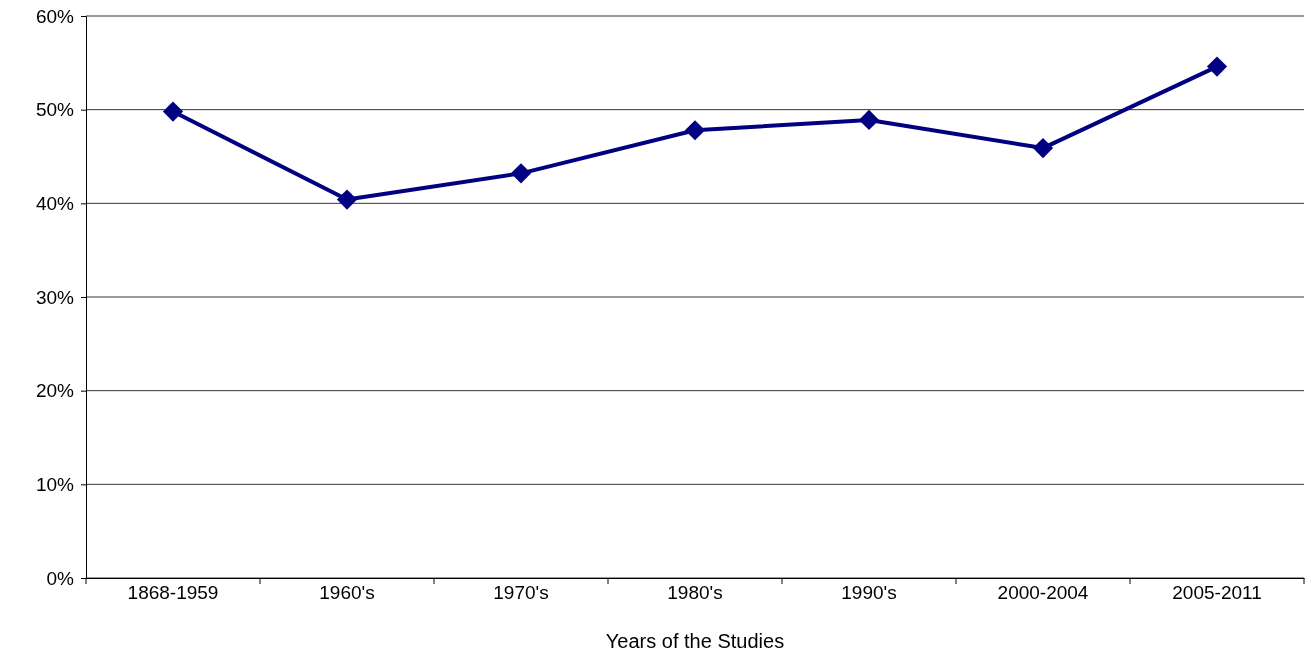  What do you see at coordinates (55, 16) in the screenshot?
I see `y-tick-label: 60%` at bounding box center [55, 16].